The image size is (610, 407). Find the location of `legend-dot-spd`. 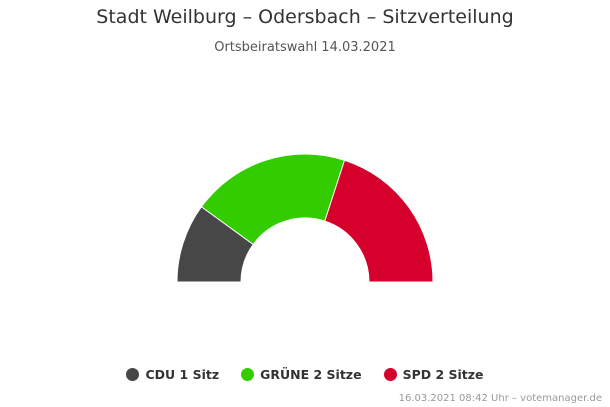

legend-dot-spd is located at coordinates (390, 374).